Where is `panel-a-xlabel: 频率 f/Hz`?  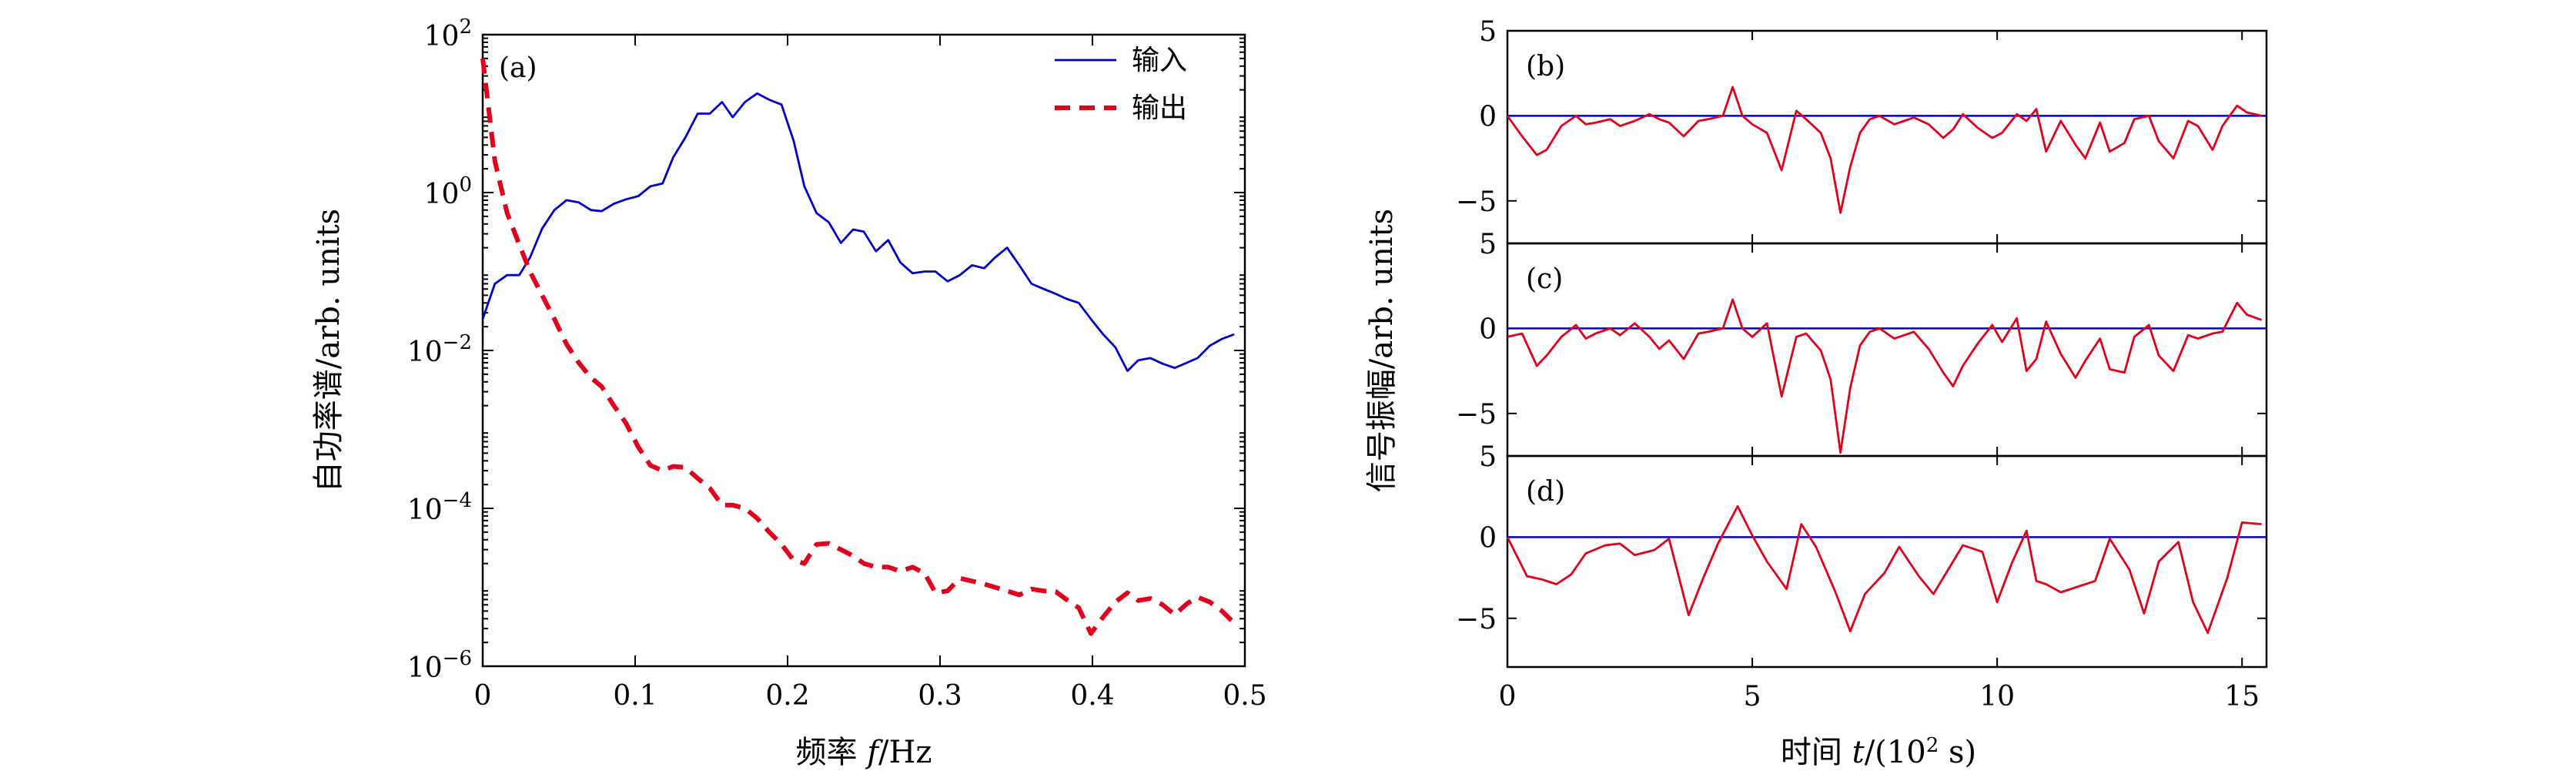
panel-a-xlabel: 频率 f/Hz is located at coordinates (864, 753).